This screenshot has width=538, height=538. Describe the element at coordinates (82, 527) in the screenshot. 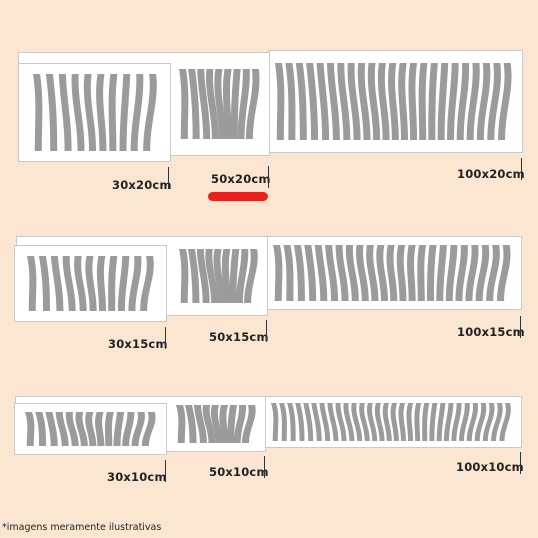

I see `disclaimer-footnote: *imagens meramente ilustrativas` at that location.